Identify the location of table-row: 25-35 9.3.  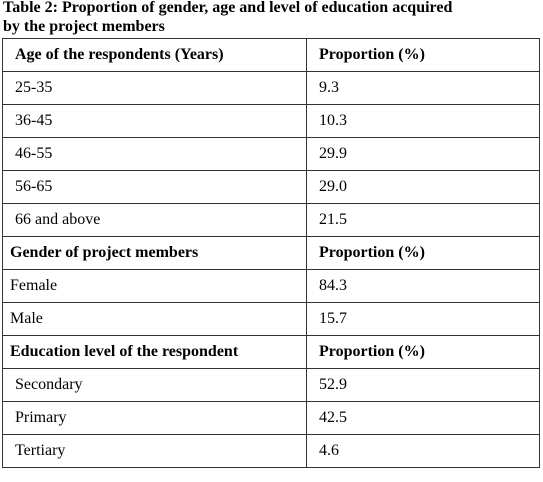
(271, 88).